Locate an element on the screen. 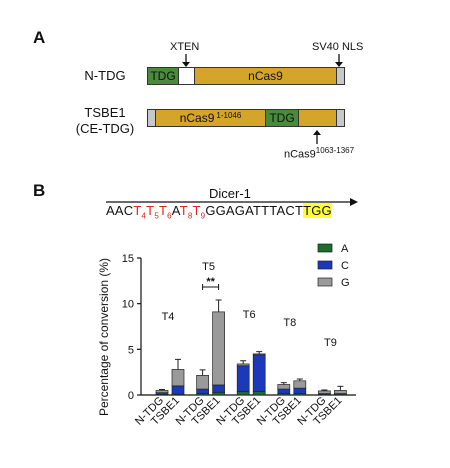 The width and height of the screenshot is (450, 468). ntdg-ncas9-domain: nCas9 is located at coordinates (265, 76).